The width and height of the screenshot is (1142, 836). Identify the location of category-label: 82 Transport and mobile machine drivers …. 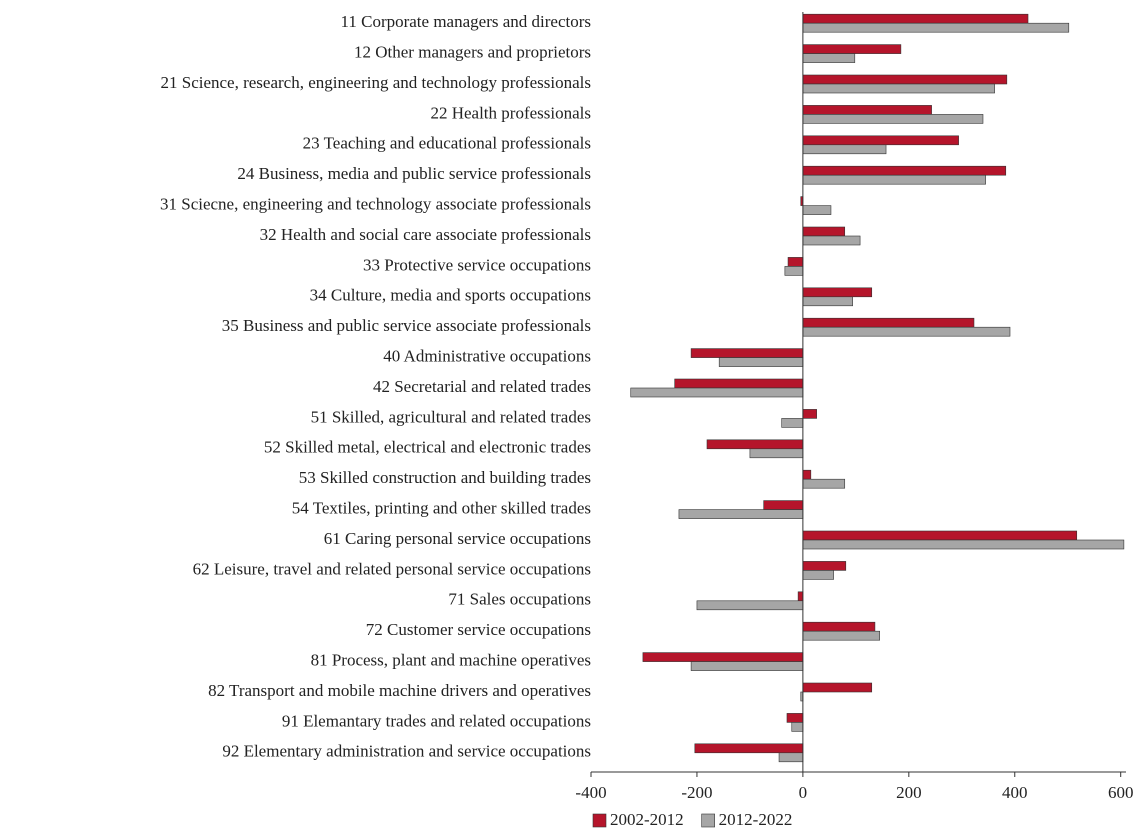
(399, 690).